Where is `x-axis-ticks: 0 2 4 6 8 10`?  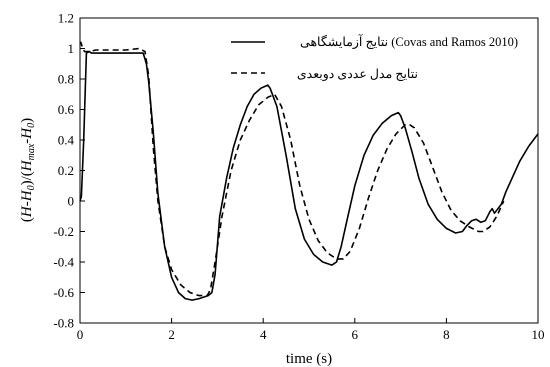
x-axis-ticks: 0 2 4 6 8 10 is located at coordinates (311, 330).